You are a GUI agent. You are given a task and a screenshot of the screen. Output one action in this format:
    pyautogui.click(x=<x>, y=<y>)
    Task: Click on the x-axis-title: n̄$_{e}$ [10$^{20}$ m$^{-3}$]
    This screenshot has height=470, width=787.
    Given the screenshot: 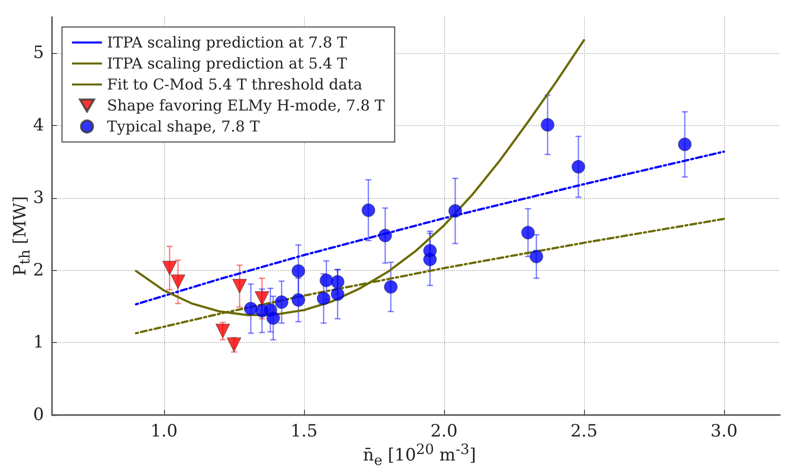 What is the action you would take?
    pyautogui.click(x=419, y=456)
    